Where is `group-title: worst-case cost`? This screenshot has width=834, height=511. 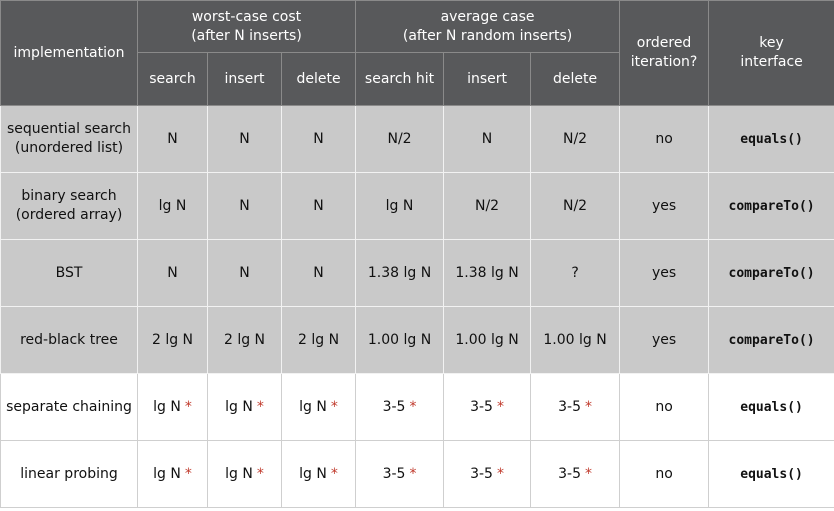
group-title: worst-case cost is located at coordinates (246, 16).